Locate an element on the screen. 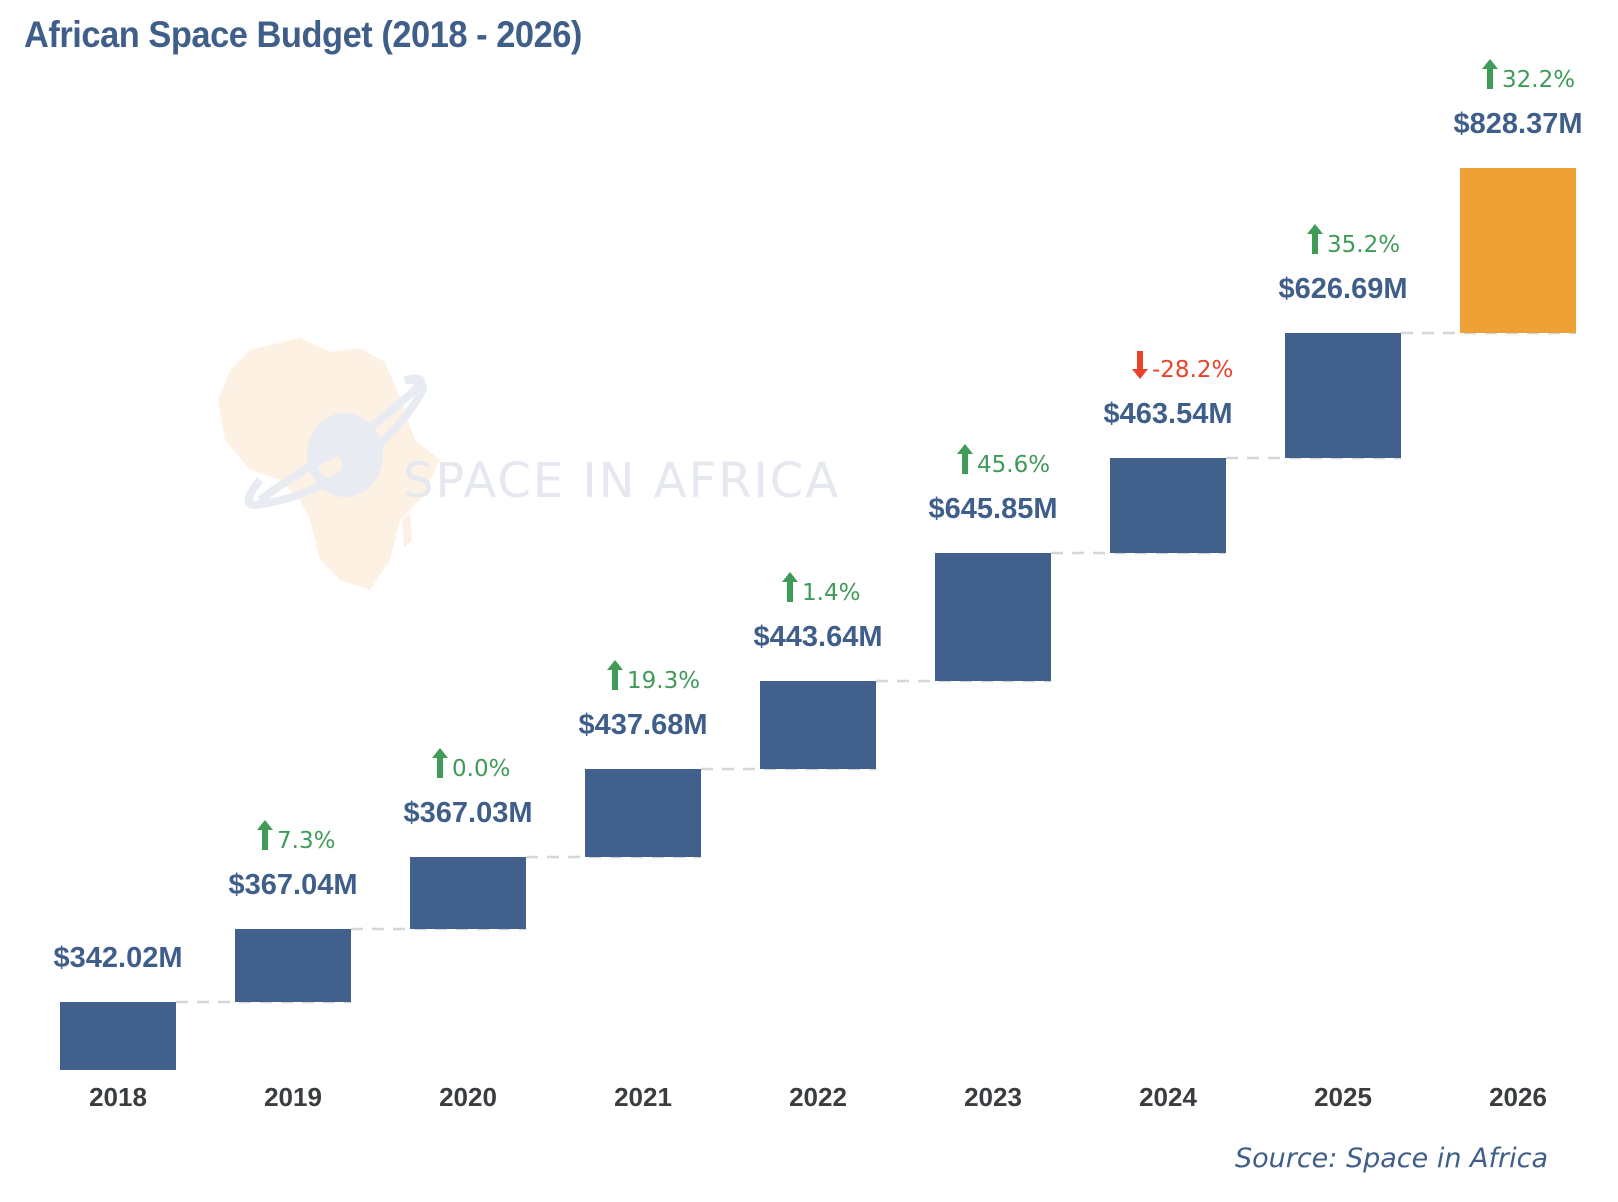 This screenshot has height=1202, width=1618. change-label-2019: 7.3% is located at coordinates (296, 837).